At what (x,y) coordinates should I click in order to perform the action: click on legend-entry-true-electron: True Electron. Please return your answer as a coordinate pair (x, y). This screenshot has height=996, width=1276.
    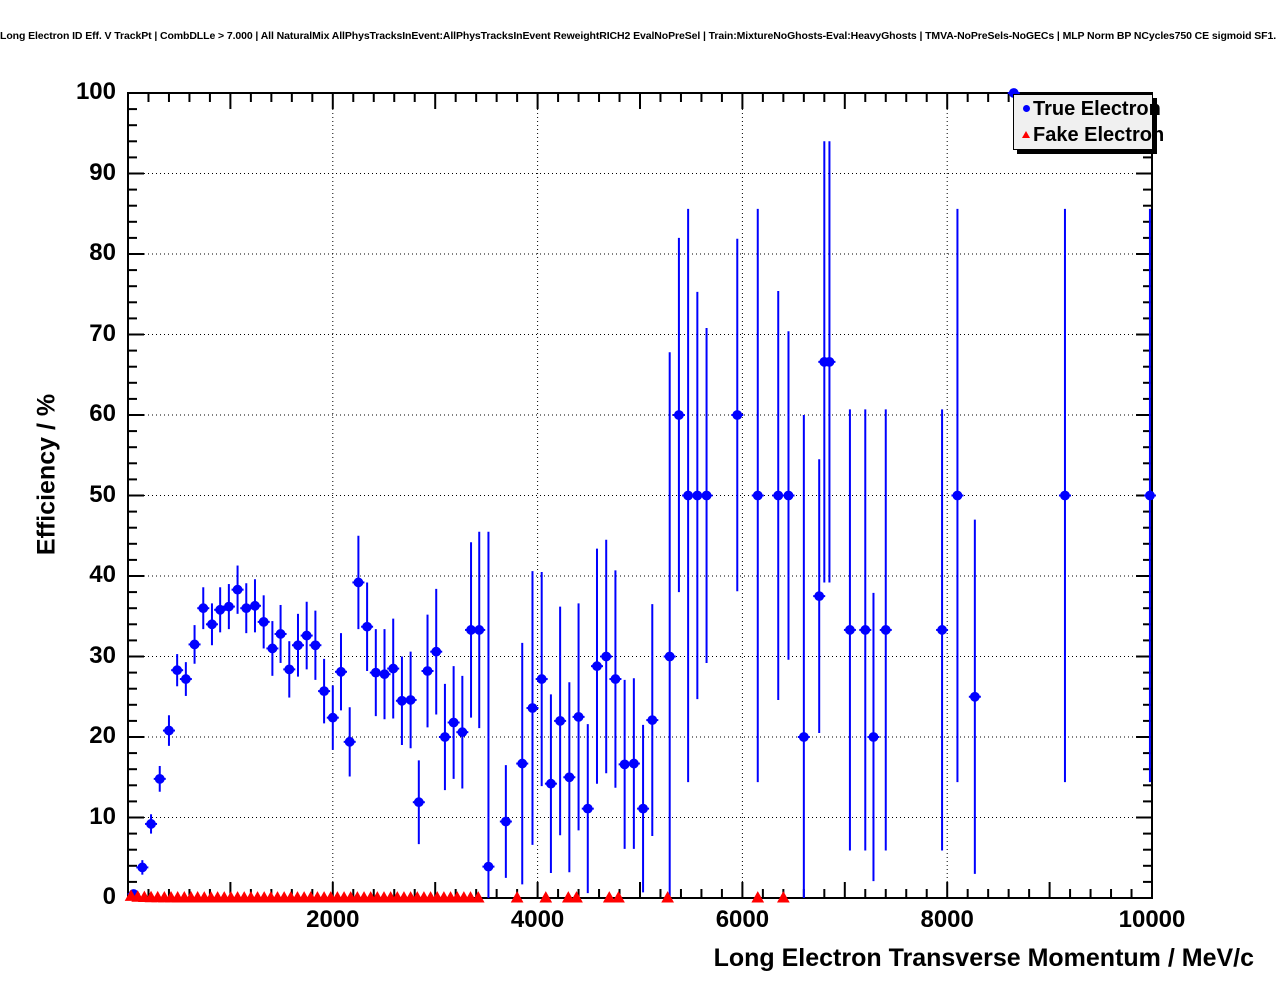
    Looking at the image, I should click on (1090, 109).